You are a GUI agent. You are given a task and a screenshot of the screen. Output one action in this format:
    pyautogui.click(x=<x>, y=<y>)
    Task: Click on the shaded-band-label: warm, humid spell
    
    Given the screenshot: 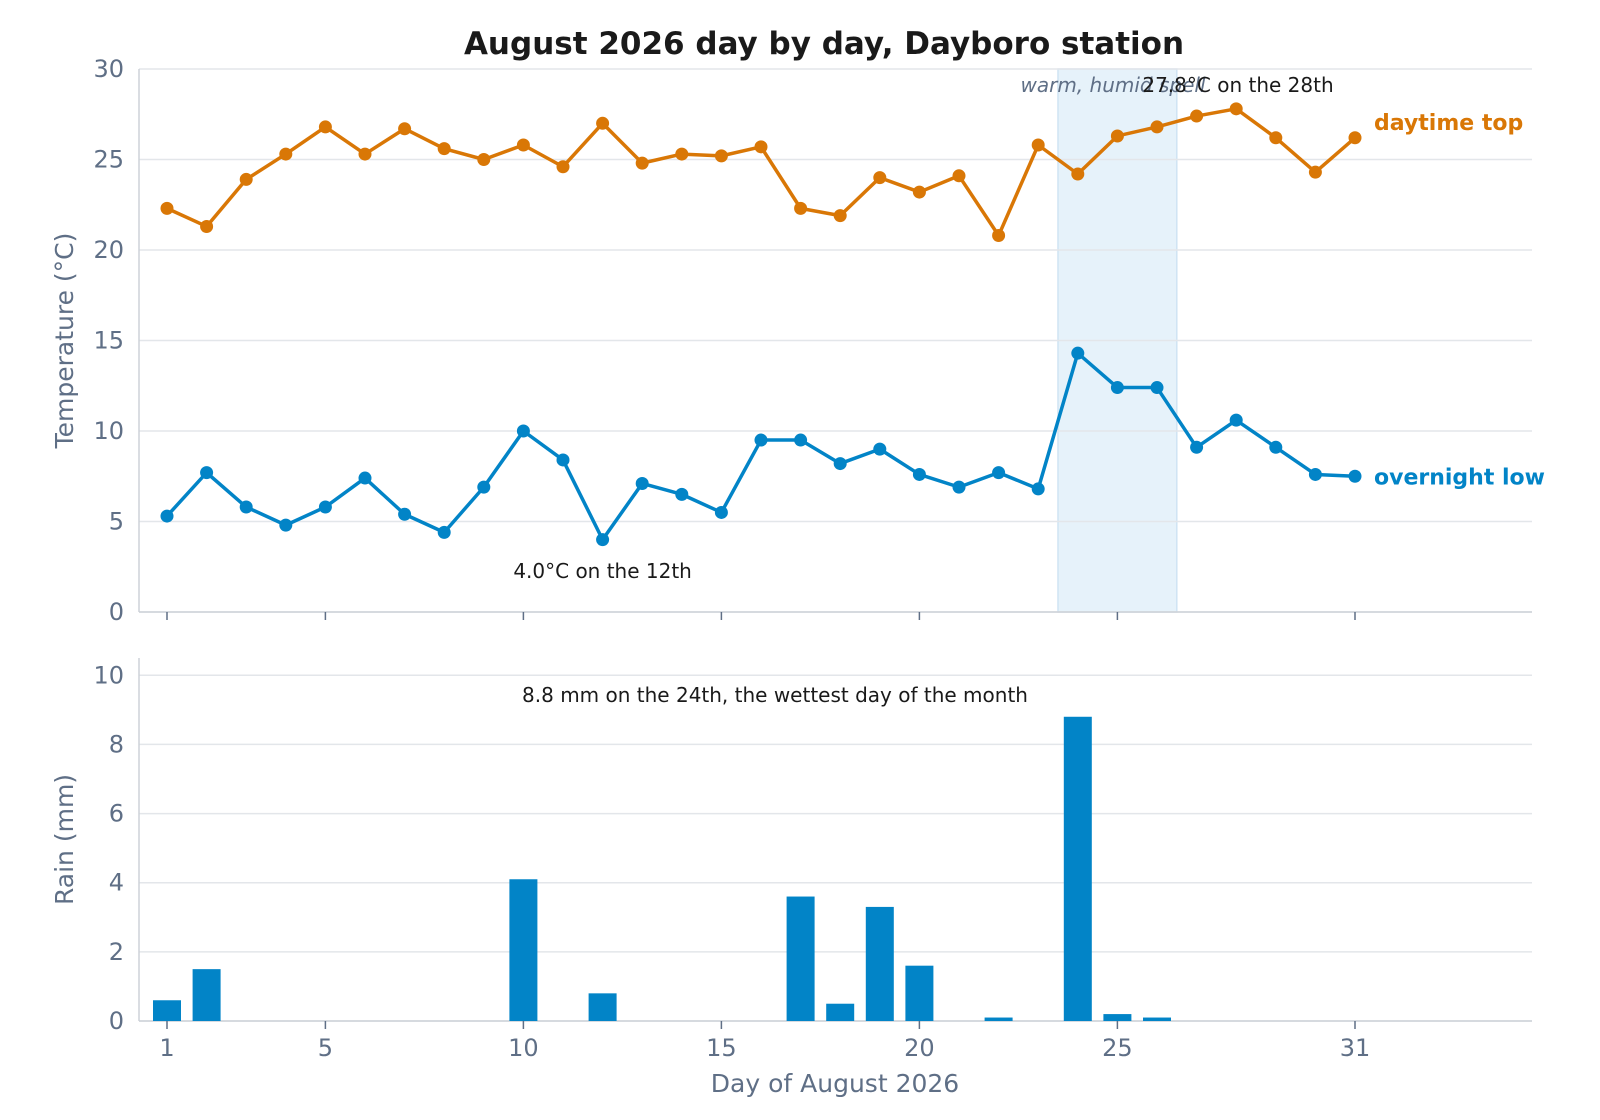 What is the action you would take?
    pyautogui.click(x=1112, y=85)
    